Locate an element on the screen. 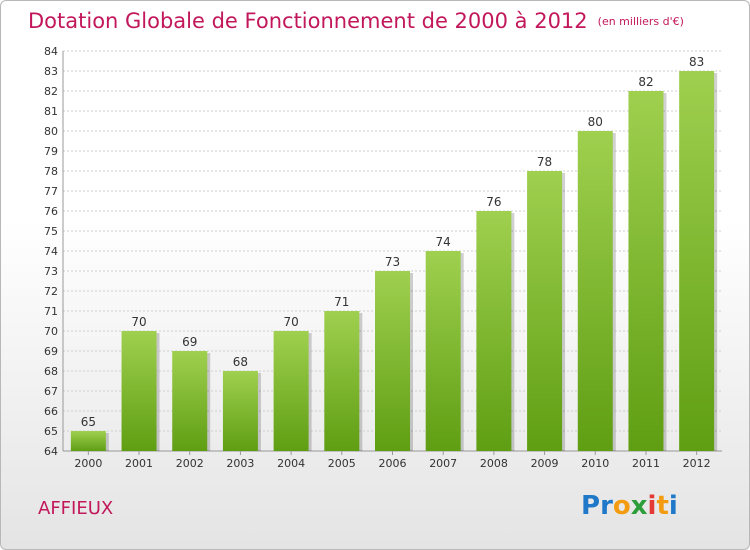  y-tick-label: 70 is located at coordinates (51, 331).